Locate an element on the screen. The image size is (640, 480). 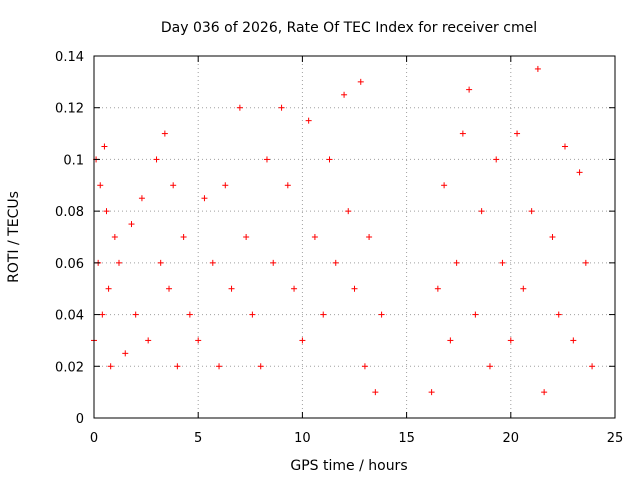
y-tick-label: 0.14 is located at coordinates (69, 57).